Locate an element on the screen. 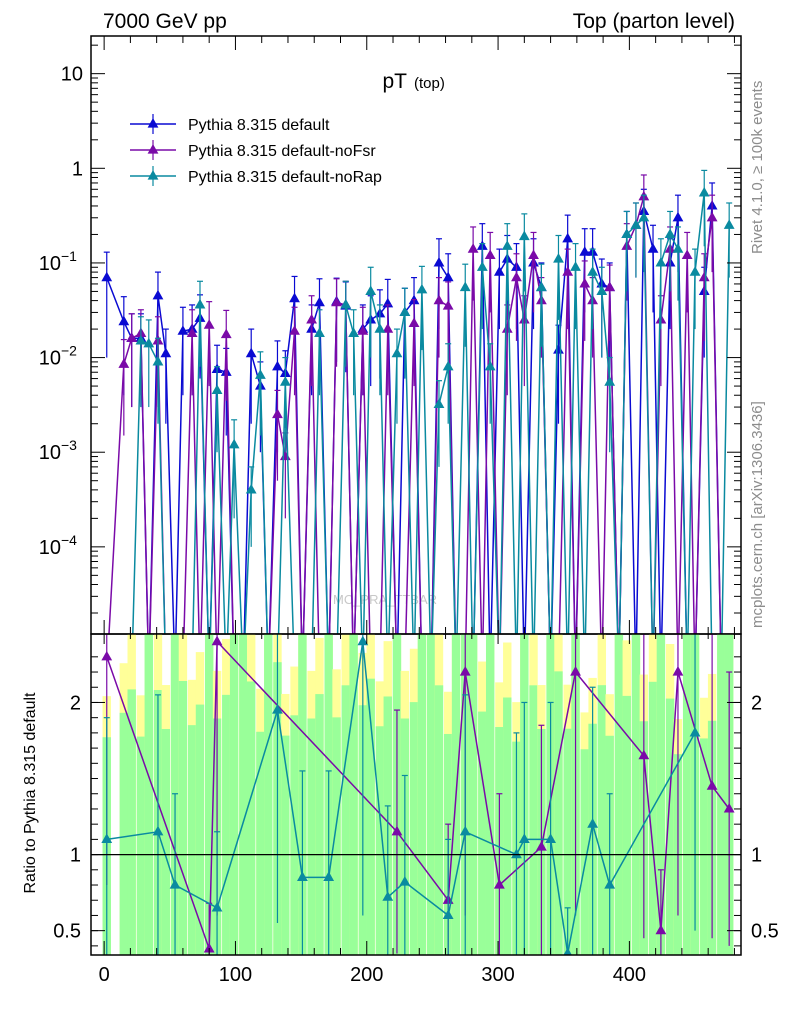  legend-label-default: Pythia 8.315 default is located at coordinates (259, 125).